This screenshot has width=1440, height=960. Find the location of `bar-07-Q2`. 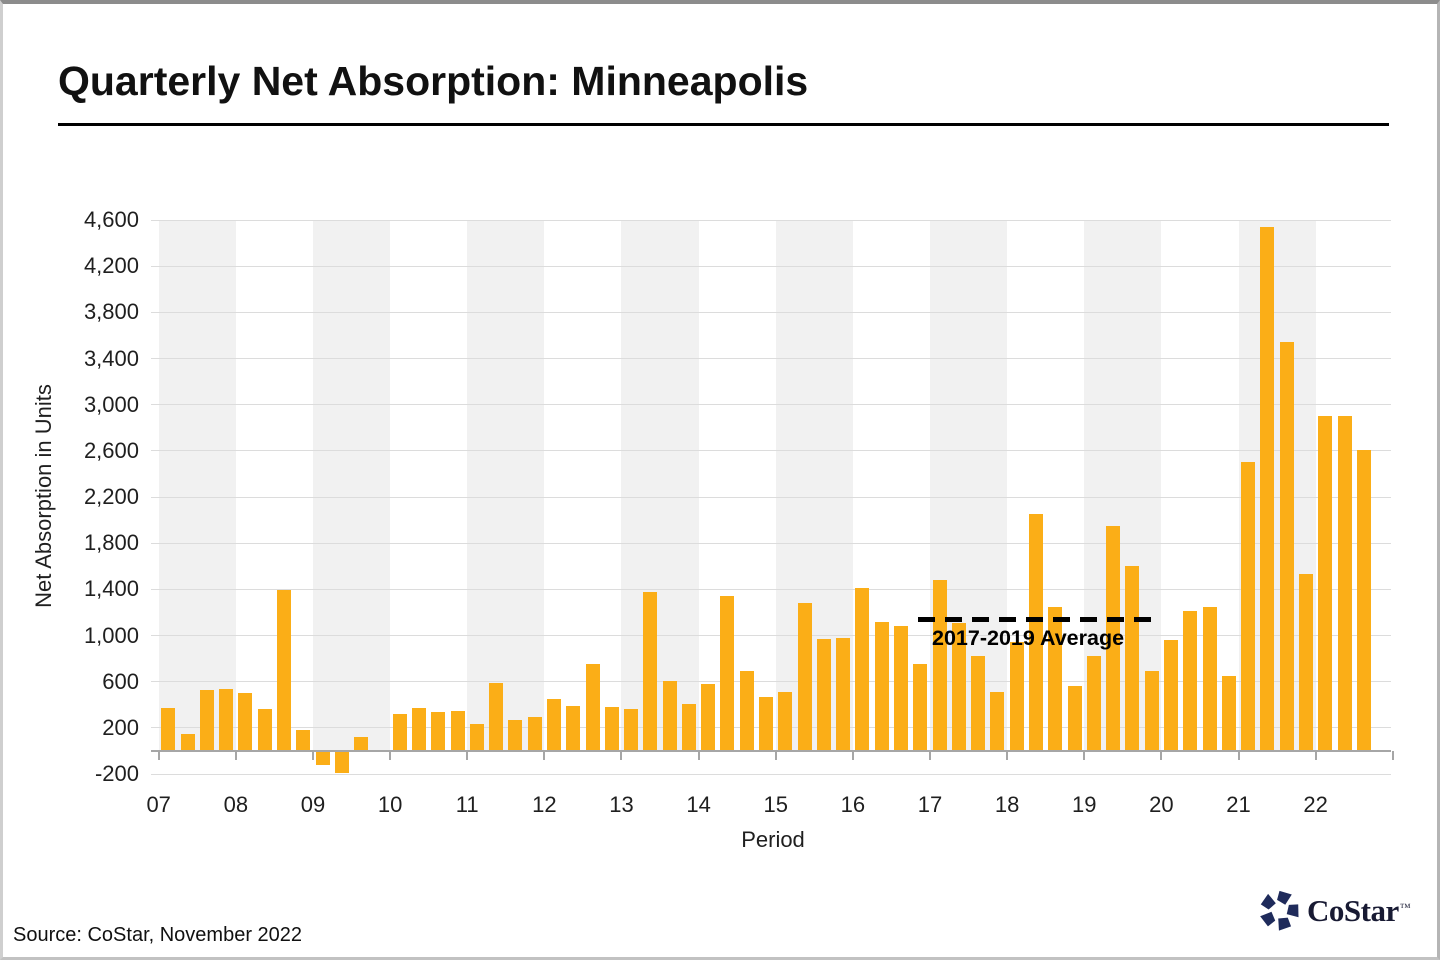

bar-07-Q2 is located at coordinates (187, 742).